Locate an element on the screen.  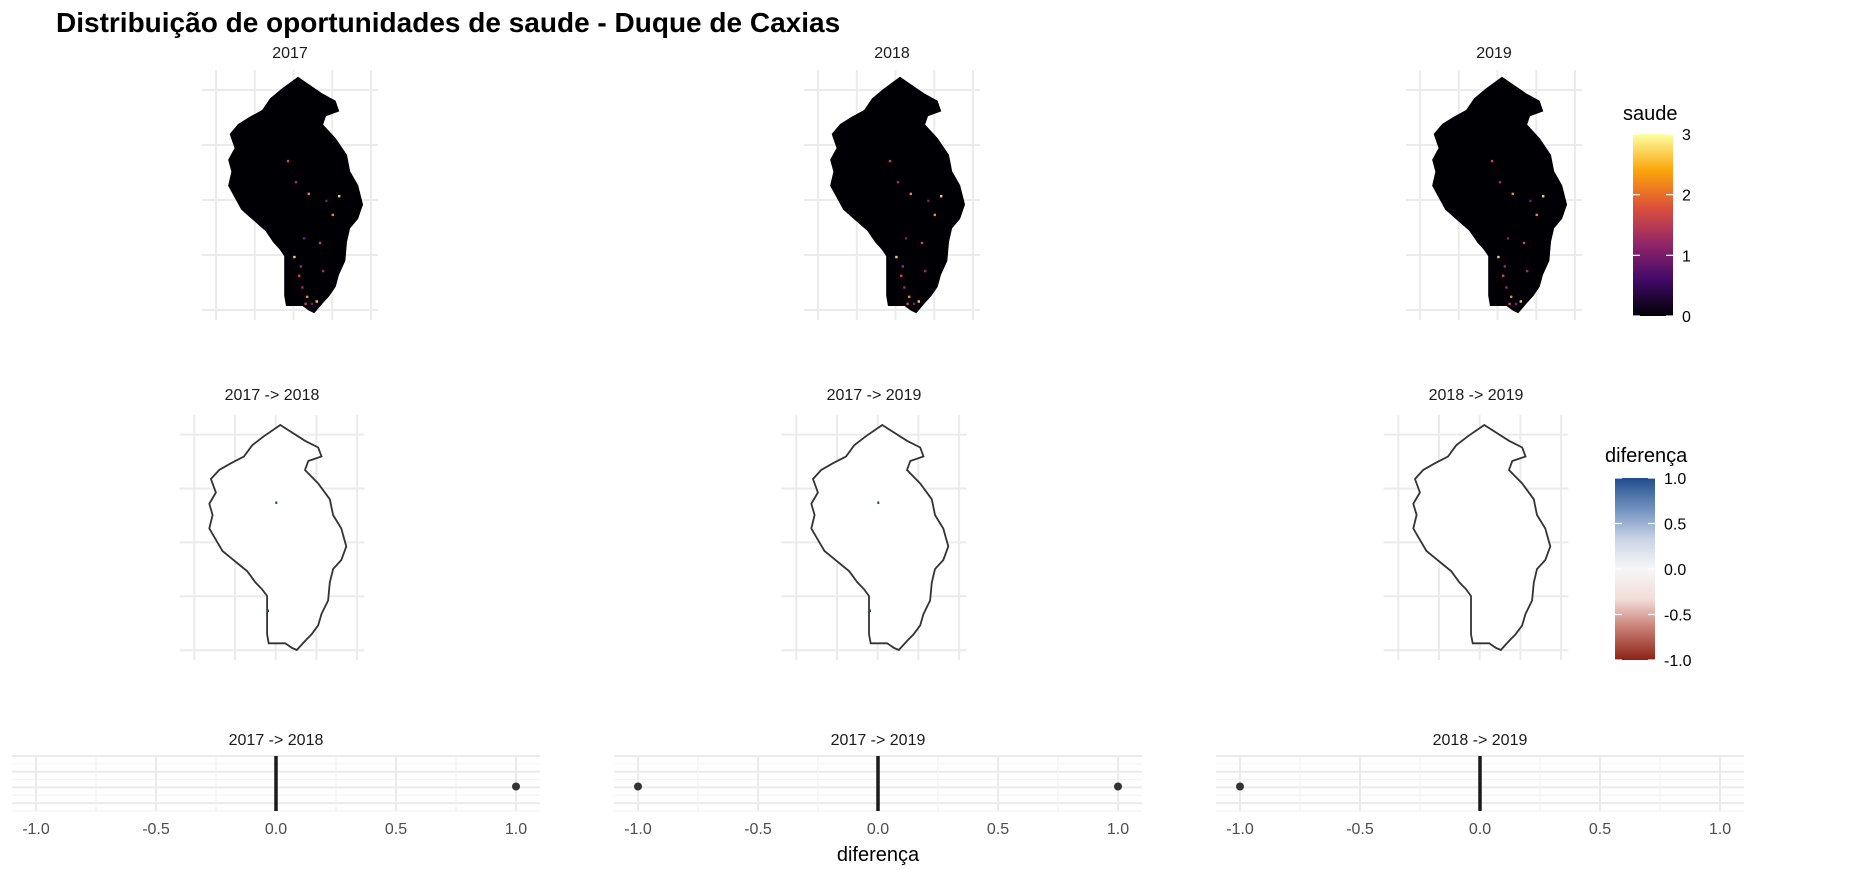
strip-panel-2017 -> 2019: 2017 -> 2019 -1.0 -0.5 0.0 0.5 1.0 is located at coordinates (878, 785).